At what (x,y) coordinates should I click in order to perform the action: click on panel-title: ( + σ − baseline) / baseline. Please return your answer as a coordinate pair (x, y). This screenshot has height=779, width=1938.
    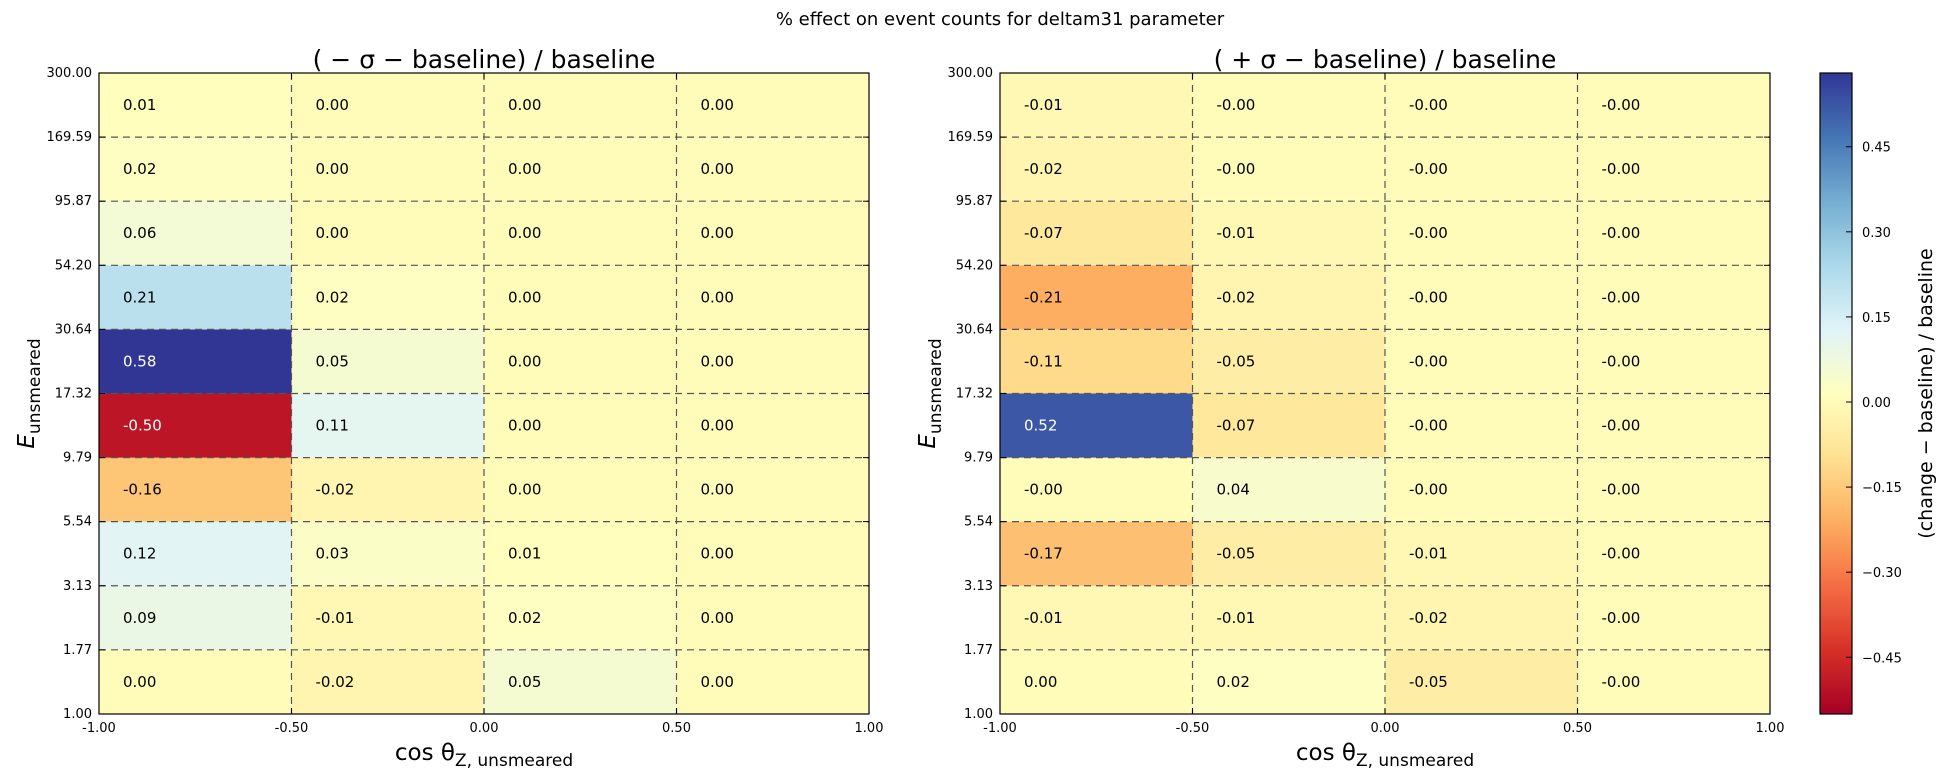
    Looking at the image, I should click on (1385, 59).